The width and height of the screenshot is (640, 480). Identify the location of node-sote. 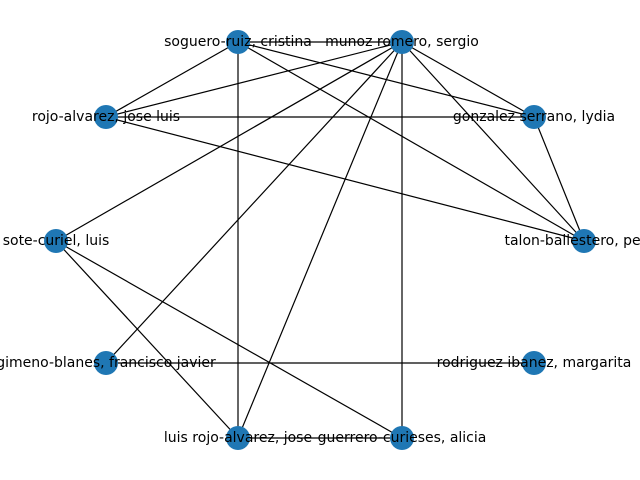
(56, 241).